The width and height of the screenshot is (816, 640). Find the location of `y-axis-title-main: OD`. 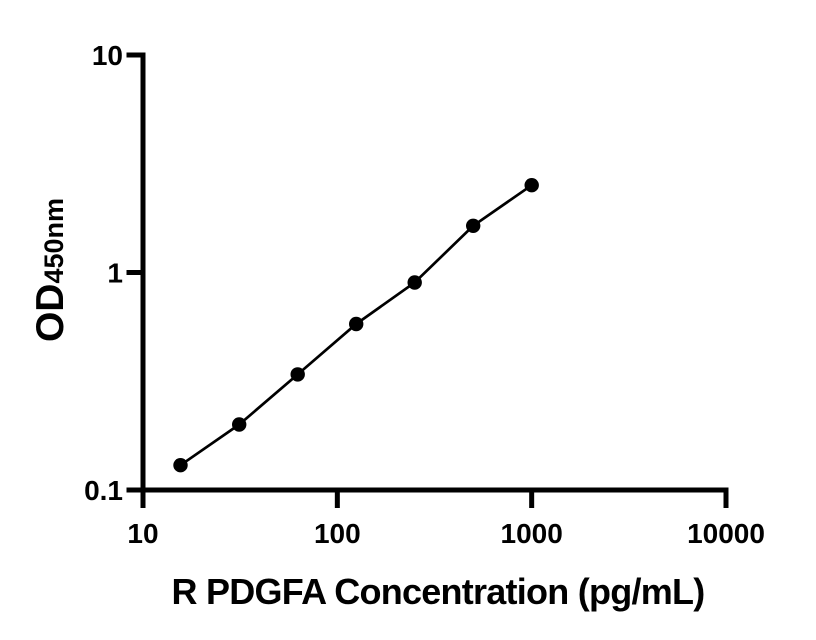

y-axis-title-main: OD is located at coordinates (50, 313).